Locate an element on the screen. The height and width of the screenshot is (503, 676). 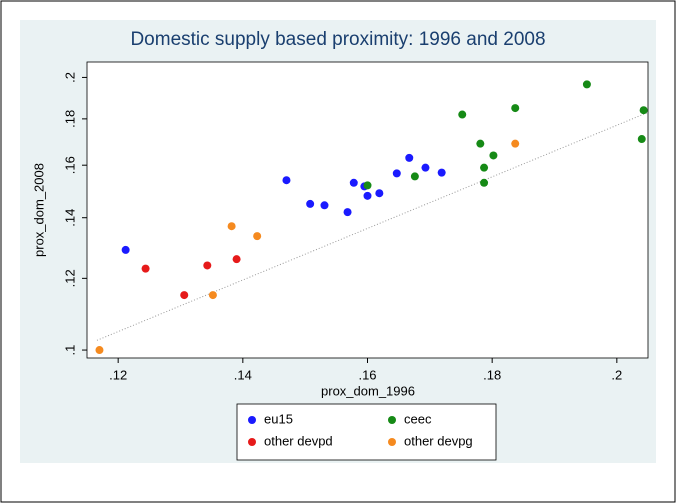
y-tick-label: .2 is located at coordinates (69, 77).